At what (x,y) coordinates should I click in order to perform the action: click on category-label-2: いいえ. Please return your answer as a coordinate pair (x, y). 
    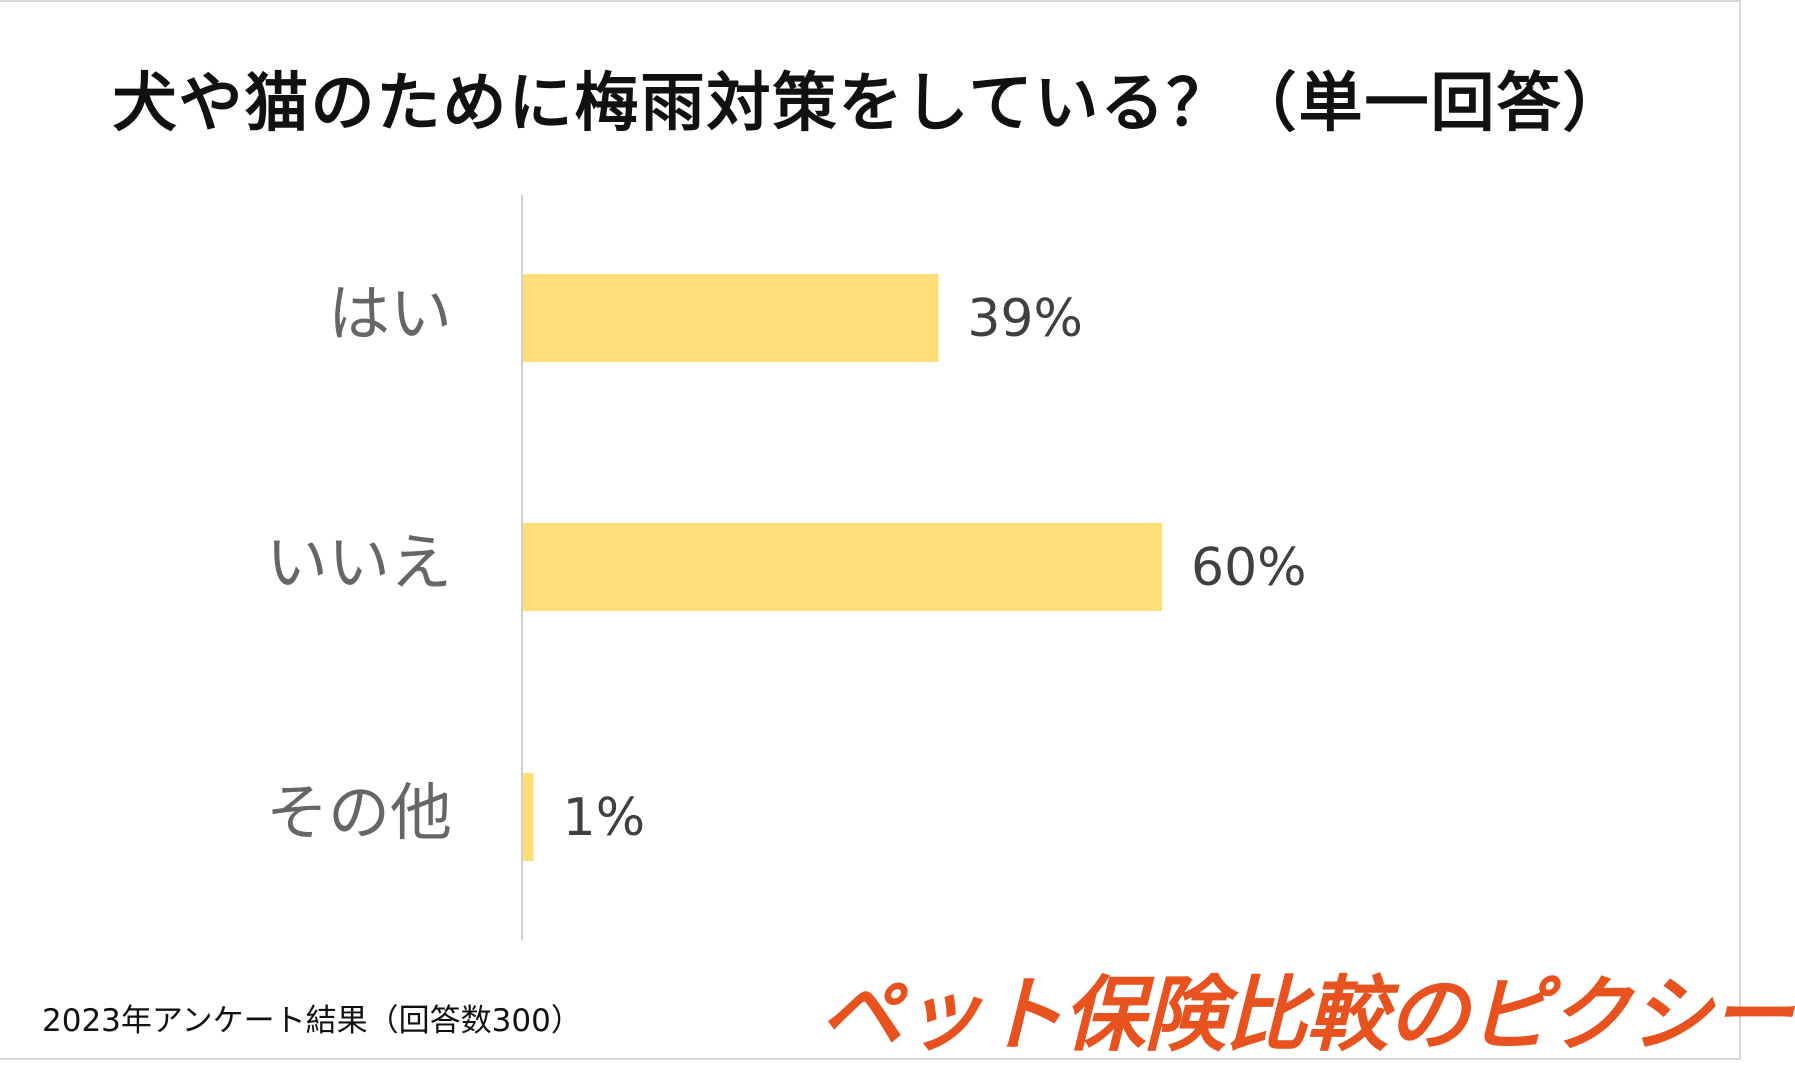
    Looking at the image, I should click on (359, 562).